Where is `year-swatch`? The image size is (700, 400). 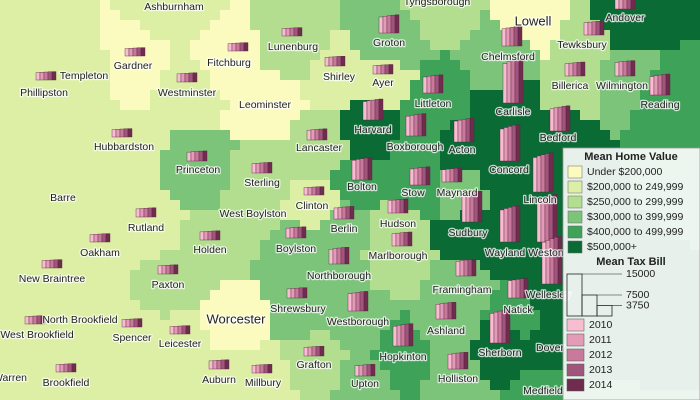 year-swatch is located at coordinates (575, 370).